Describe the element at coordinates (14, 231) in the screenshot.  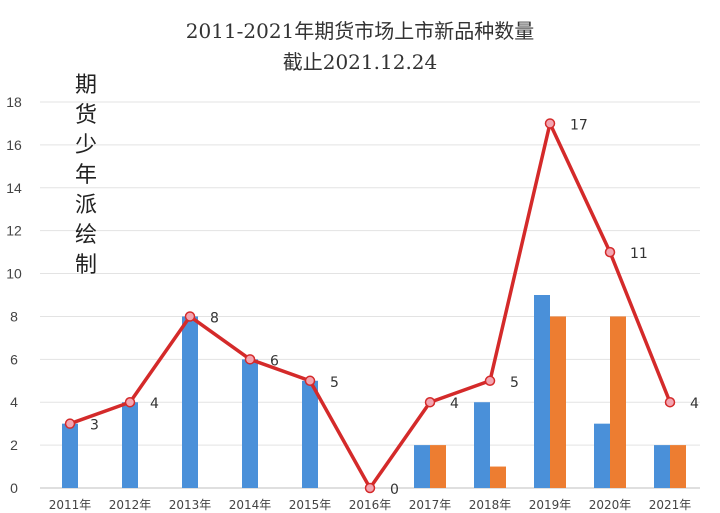
I see `y-tick-label: 12` at that location.